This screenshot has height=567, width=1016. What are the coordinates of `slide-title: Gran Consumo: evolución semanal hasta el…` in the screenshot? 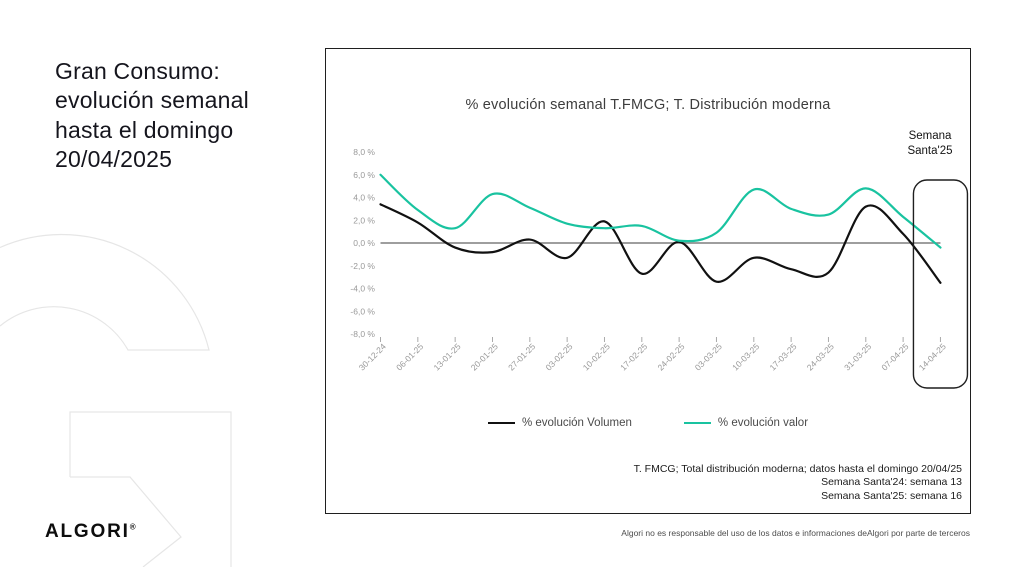 It's located at (152, 115).